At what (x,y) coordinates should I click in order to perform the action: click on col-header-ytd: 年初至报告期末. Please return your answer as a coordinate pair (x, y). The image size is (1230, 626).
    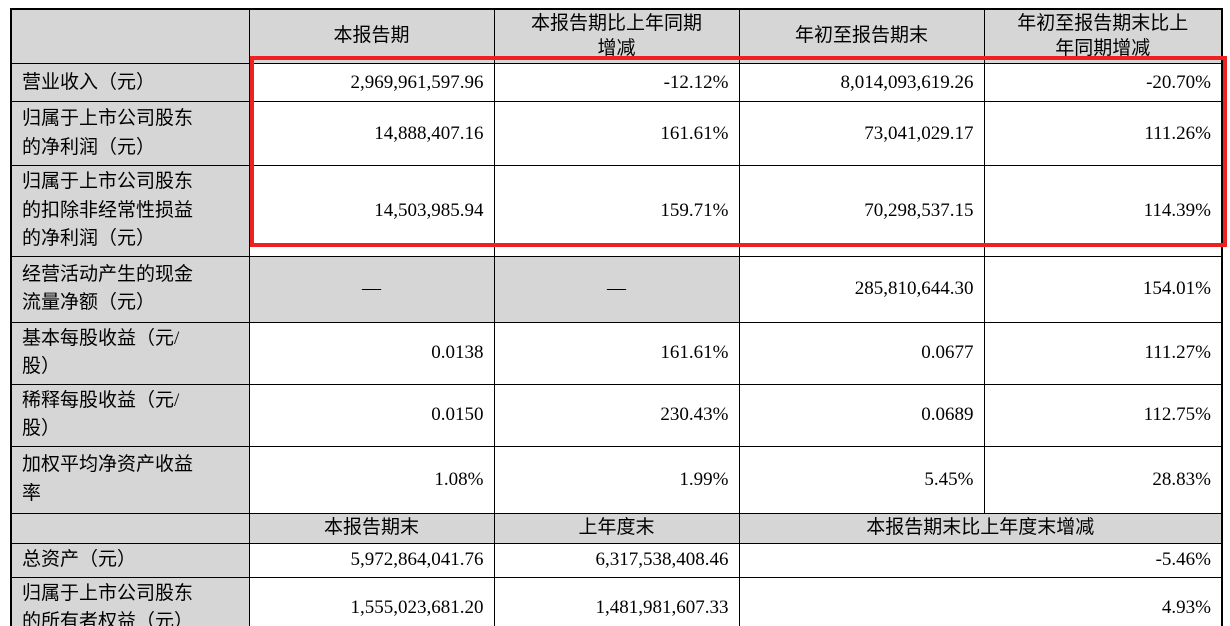
    Looking at the image, I should click on (861, 36).